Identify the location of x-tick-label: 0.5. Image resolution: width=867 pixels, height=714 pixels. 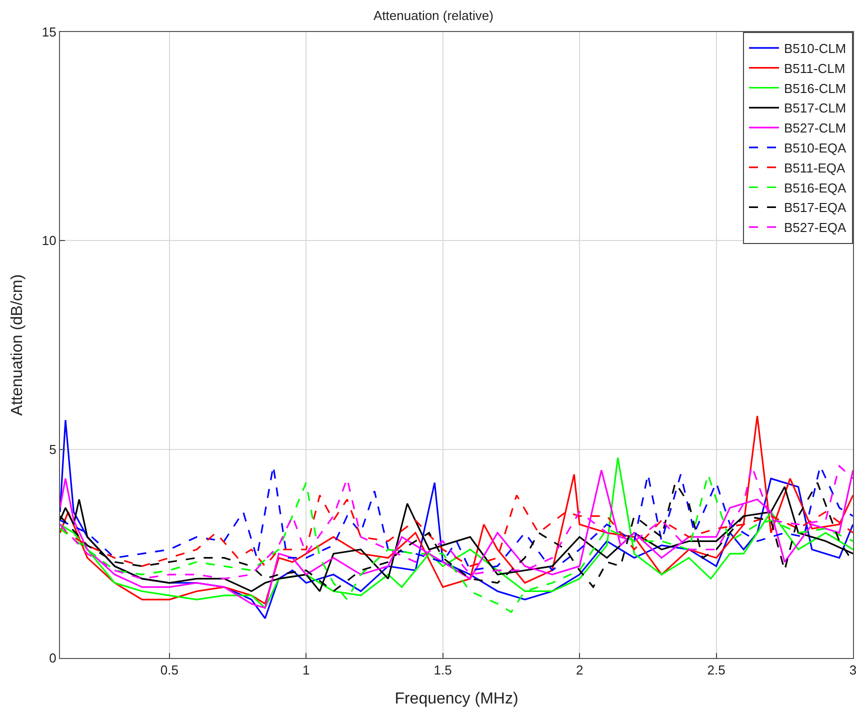
(169, 670).